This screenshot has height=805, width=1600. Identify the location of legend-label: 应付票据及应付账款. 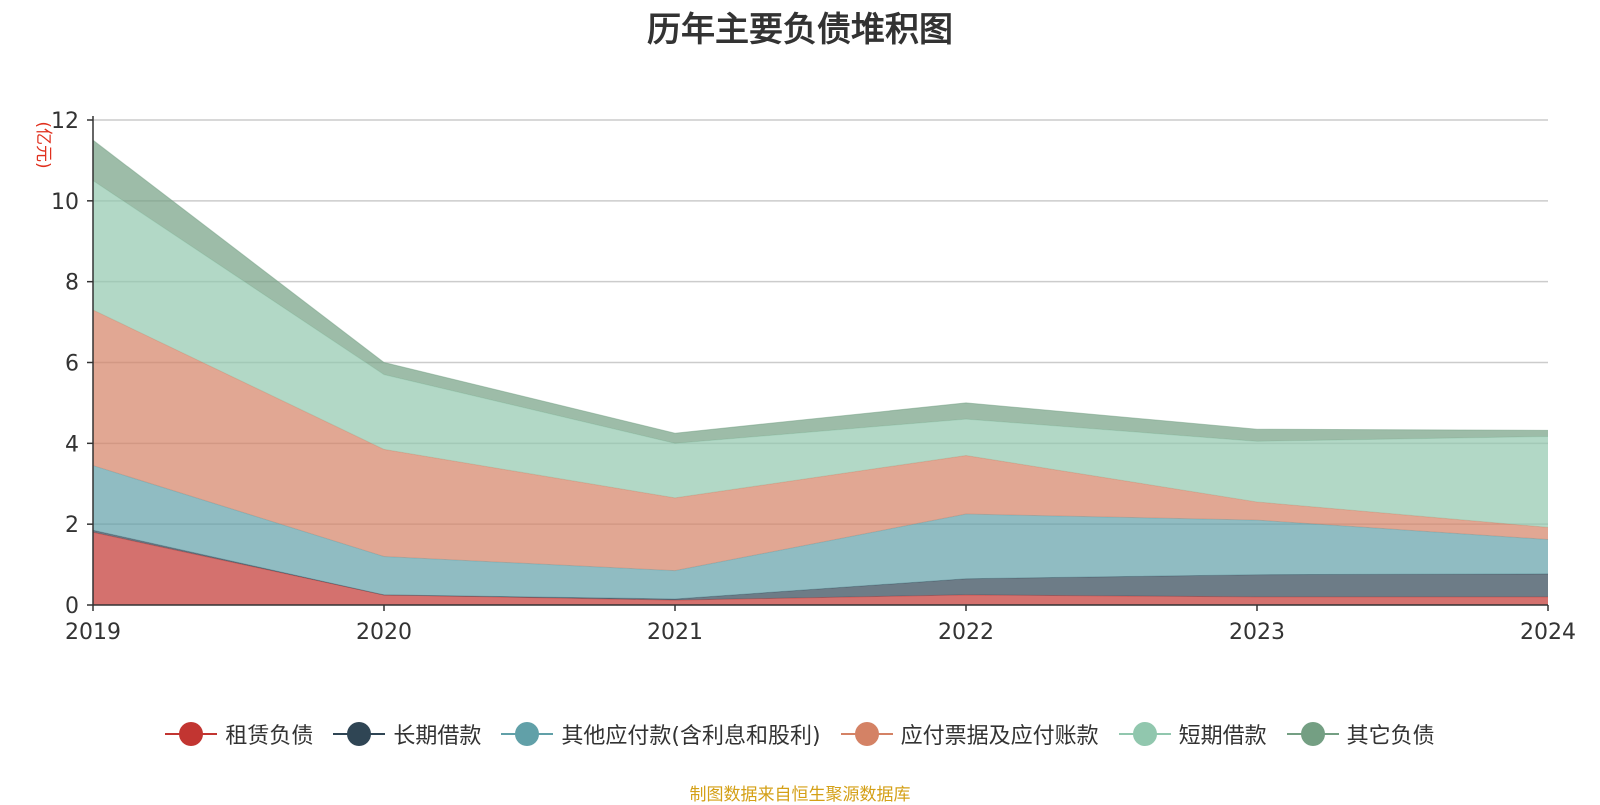
(999, 736).